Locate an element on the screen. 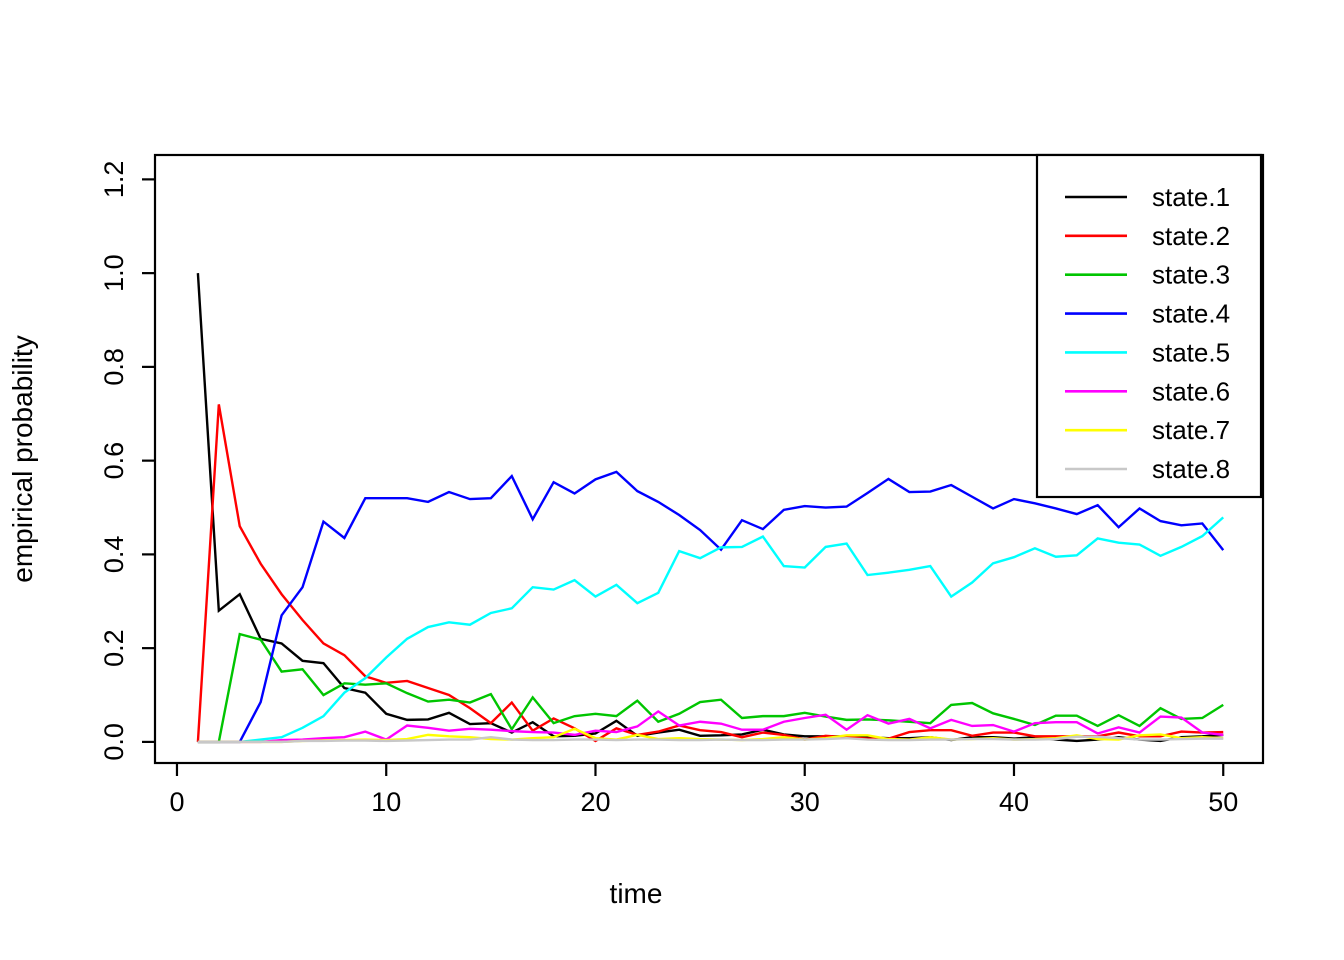 This screenshot has width=1344, height=960. series-line-state.6 is located at coordinates (710, 726).